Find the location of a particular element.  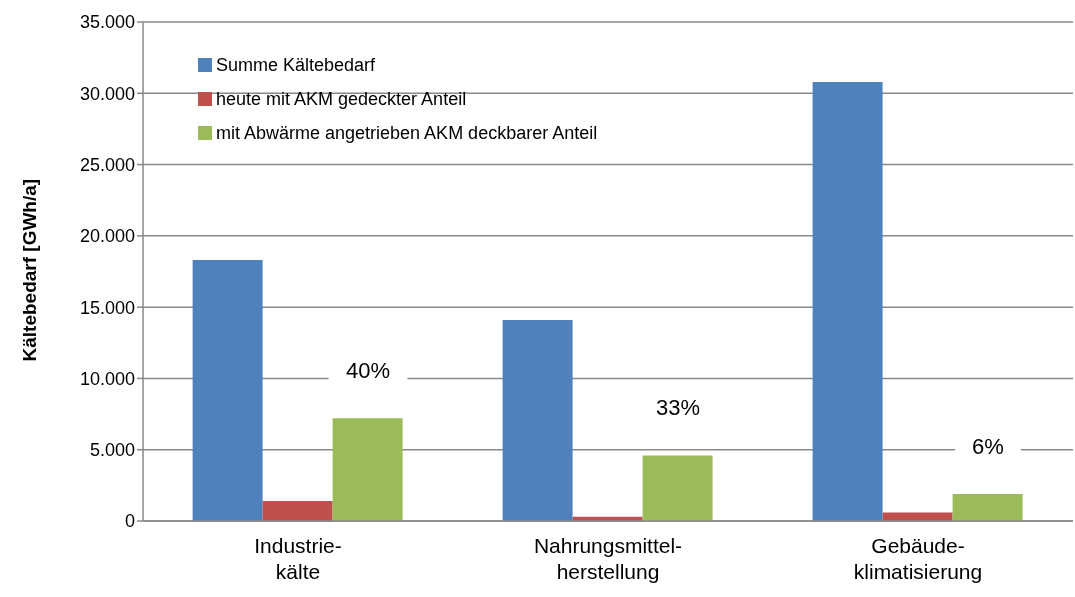

y-tick-label: 15.000 is located at coordinates (107, 307).